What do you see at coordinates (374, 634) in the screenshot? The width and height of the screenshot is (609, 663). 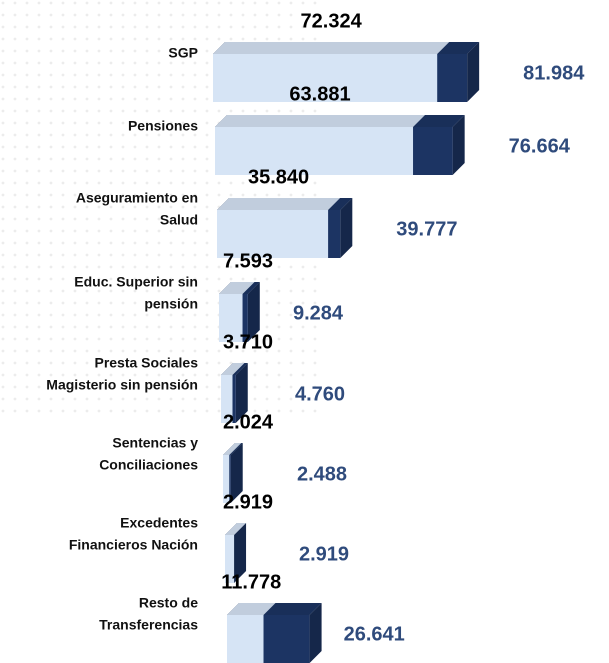 I see `total-label: 26.641` at bounding box center [374, 634].